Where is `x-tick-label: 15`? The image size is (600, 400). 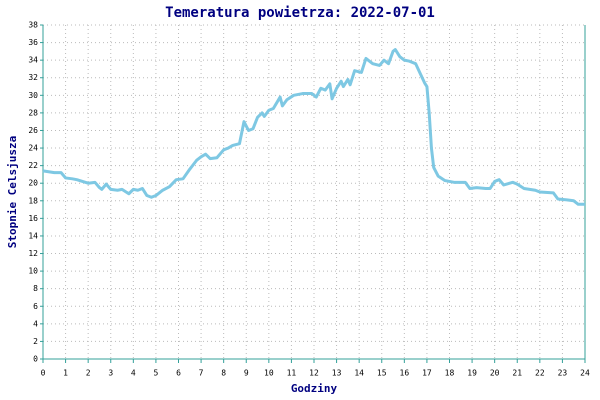 x-tick-label: 15 is located at coordinates (382, 373).